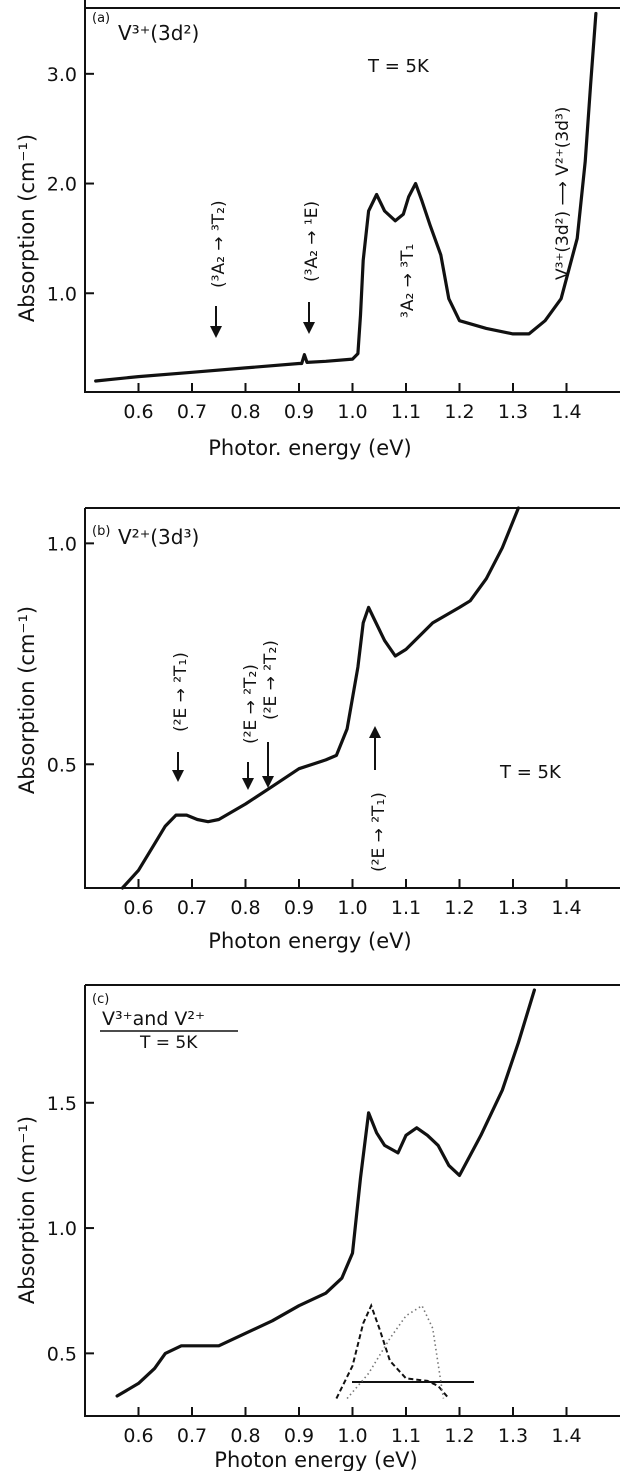  I want to click on panel-a-ylabel: Absorption (cm⁻¹), so click(27, 228).